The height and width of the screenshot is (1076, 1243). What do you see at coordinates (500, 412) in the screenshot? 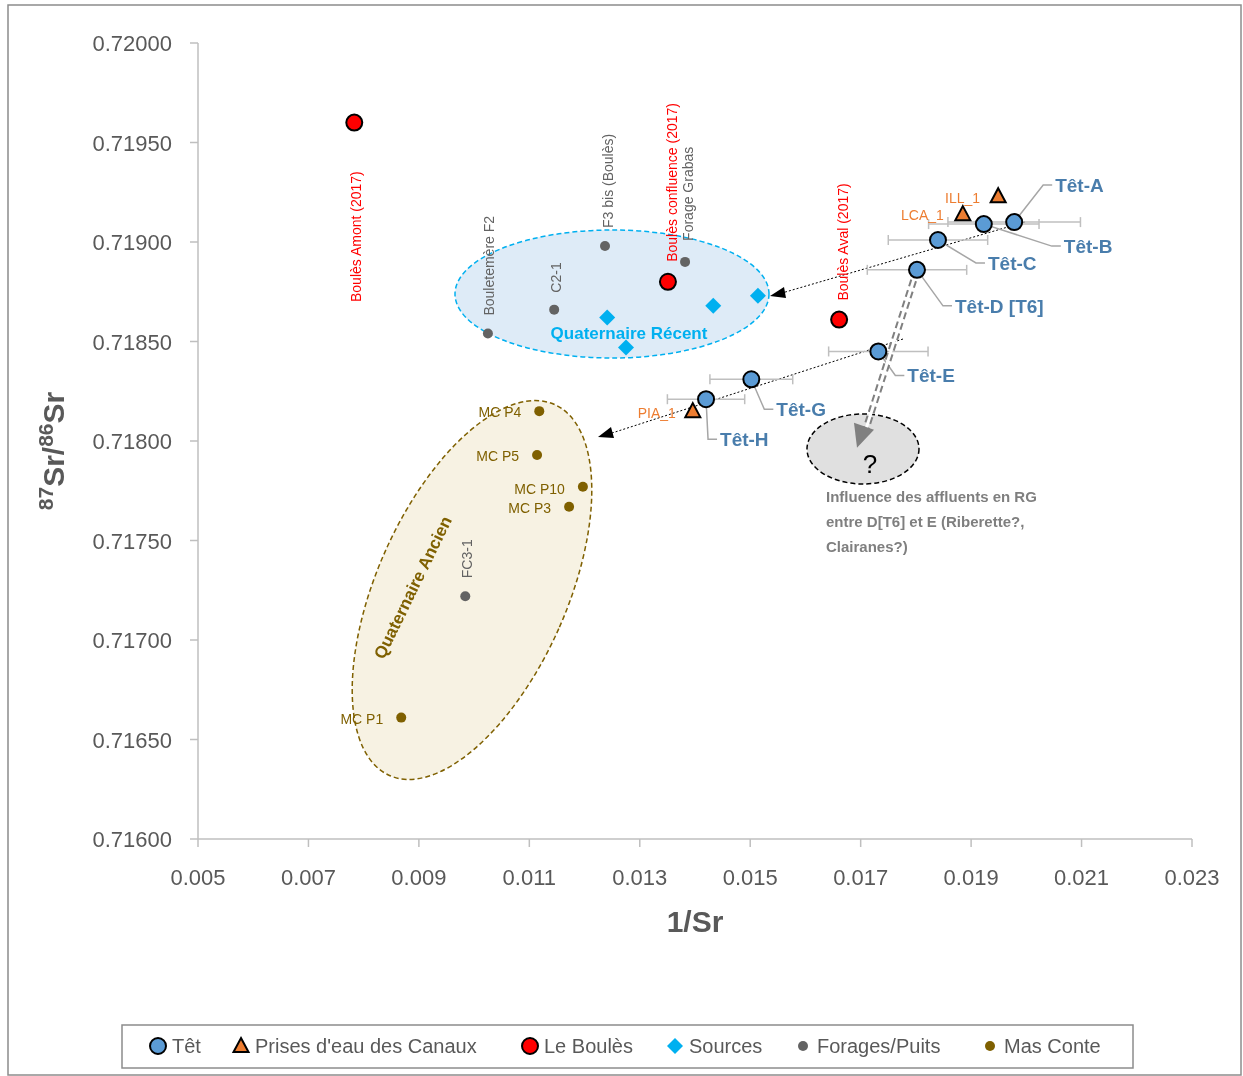
I see `annotation: MC P4` at bounding box center [500, 412].